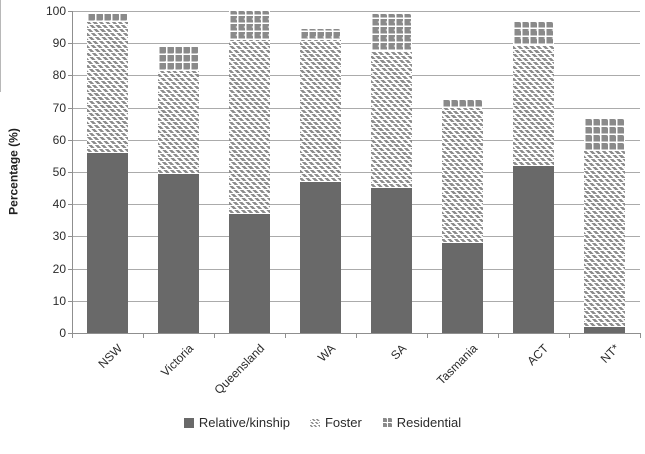 The height and width of the screenshot is (454, 645). I want to click on bar-Victoria-residential, so click(178, 58).